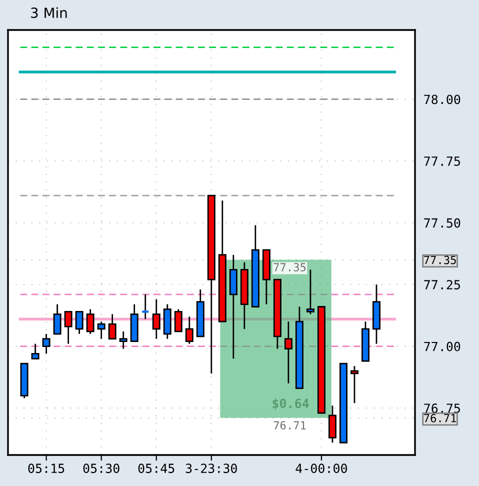 This screenshot has width=479, height=486. I want to click on x-tick-label: 4-00:00, so click(321, 469).